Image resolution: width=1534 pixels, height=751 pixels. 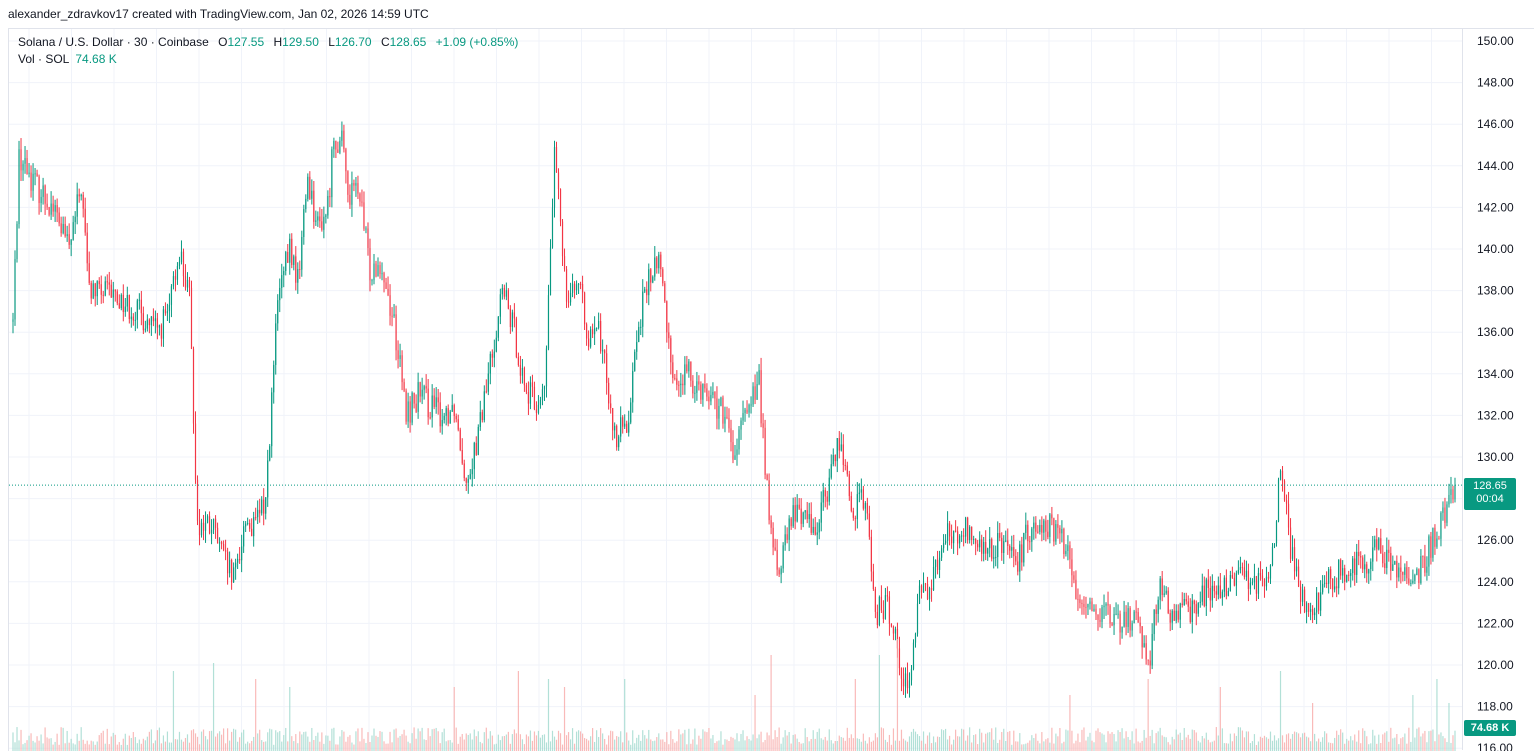 I want to click on symbol-title: Solana / U.S. Dollar · 30 · Coinbase, so click(x=113, y=42).